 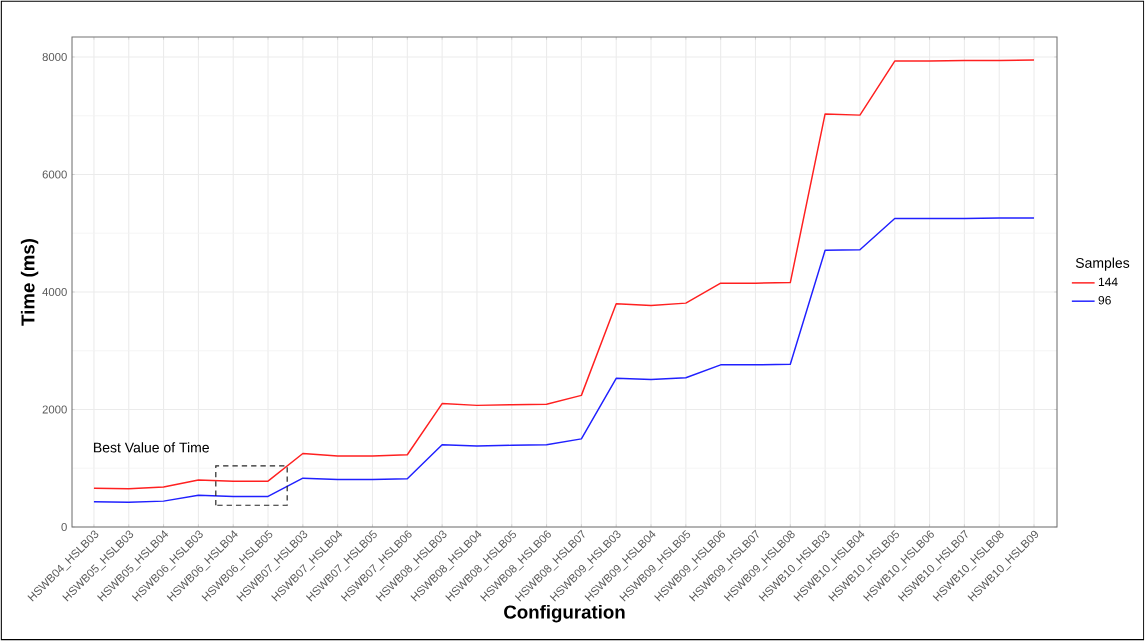 I want to click on y-tick-label: 0, so click(x=64, y=526).